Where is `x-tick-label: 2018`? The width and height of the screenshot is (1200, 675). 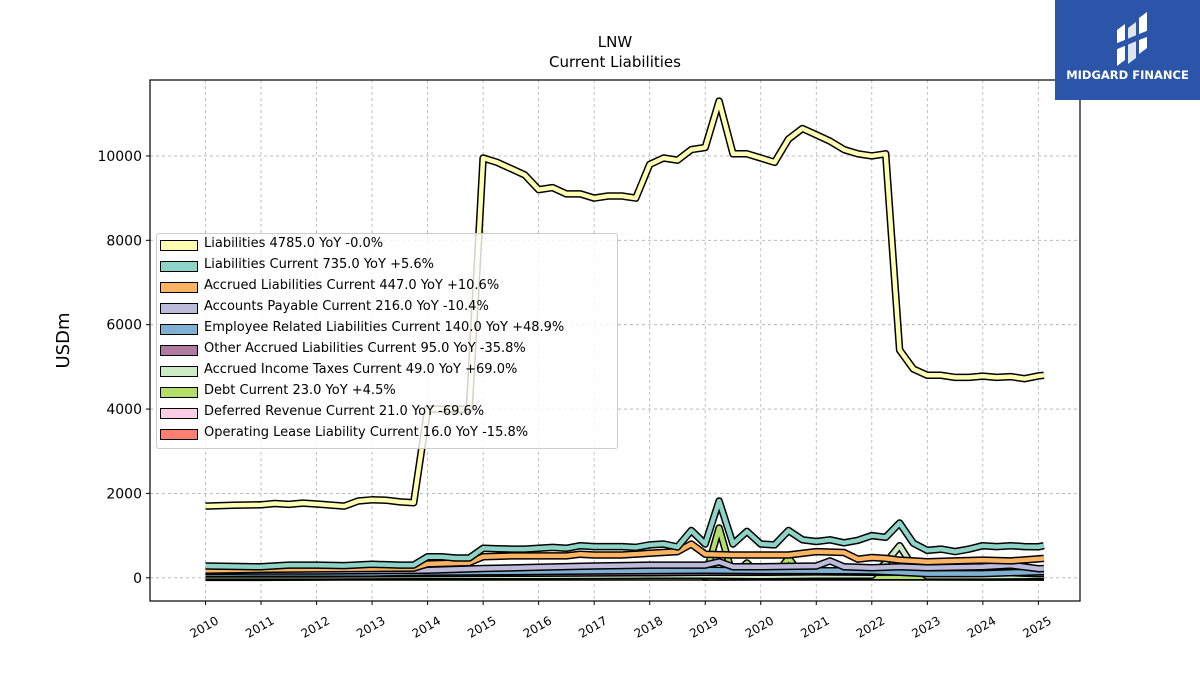
x-tick-label: 2018 is located at coordinates (648, 626).